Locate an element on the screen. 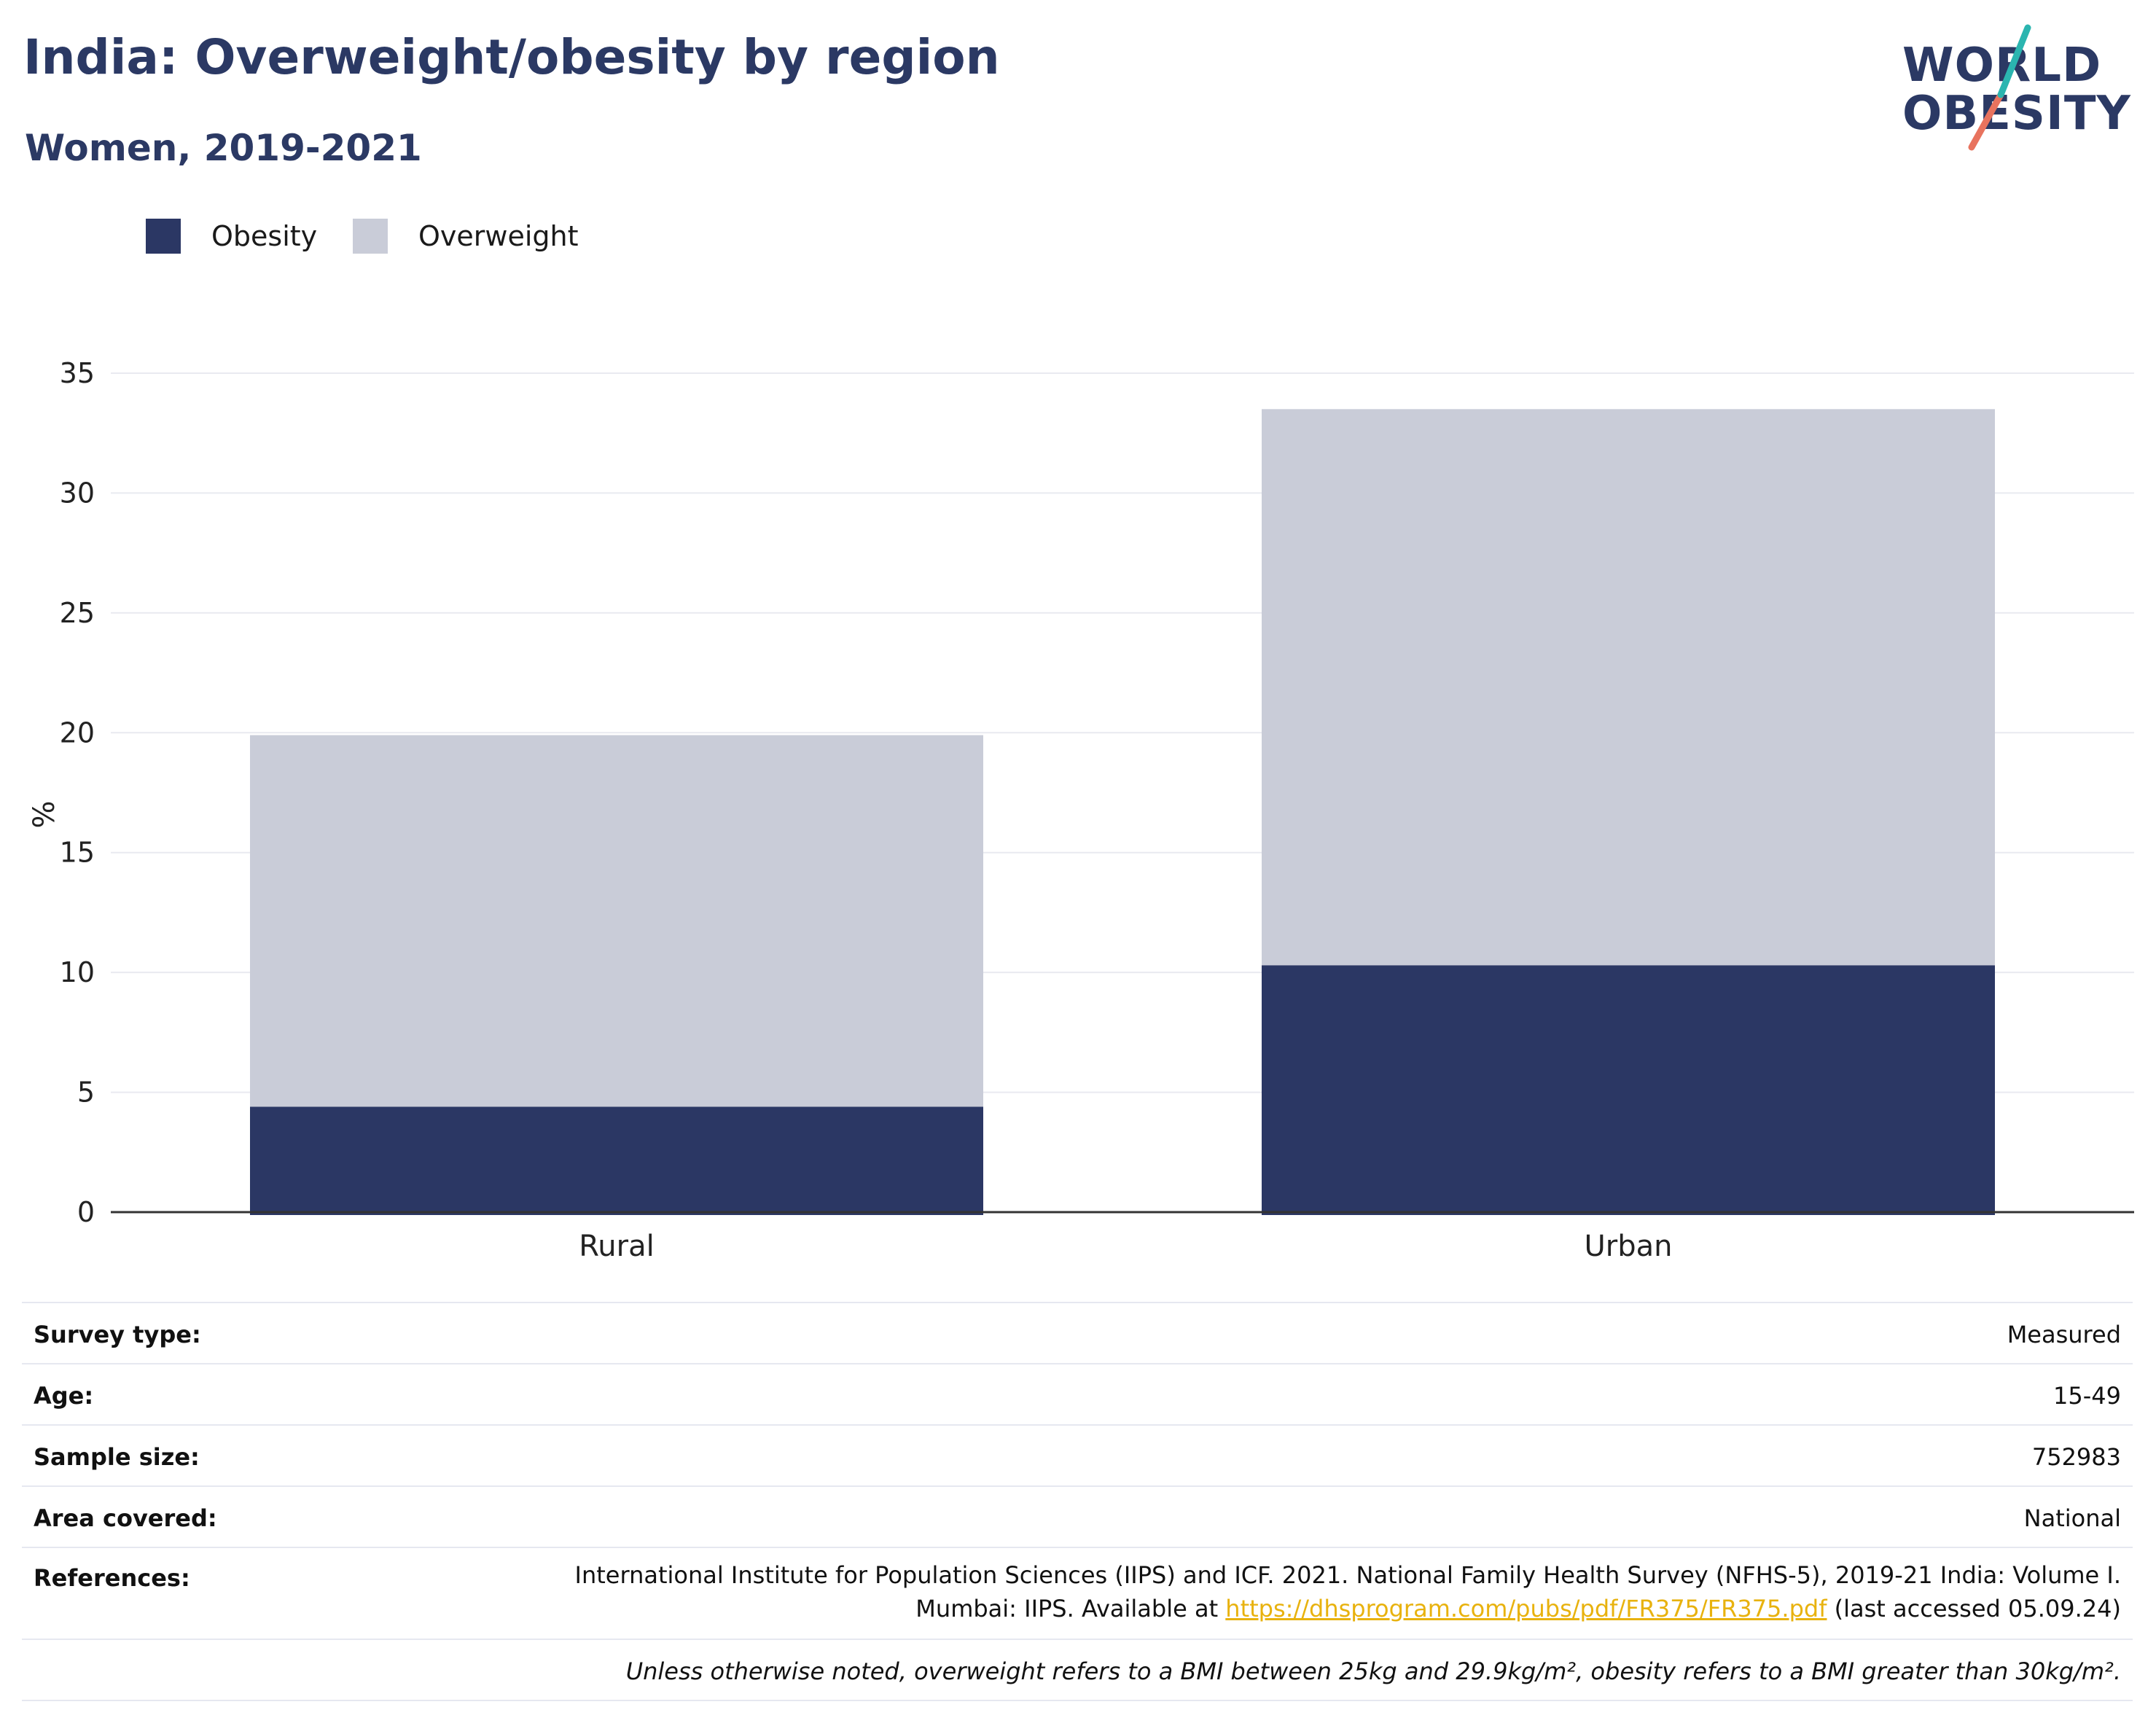 The height and width of the screenshot is (1734, 2156). survey-type-label: Survey type: is located at coordinates (117, 1334).